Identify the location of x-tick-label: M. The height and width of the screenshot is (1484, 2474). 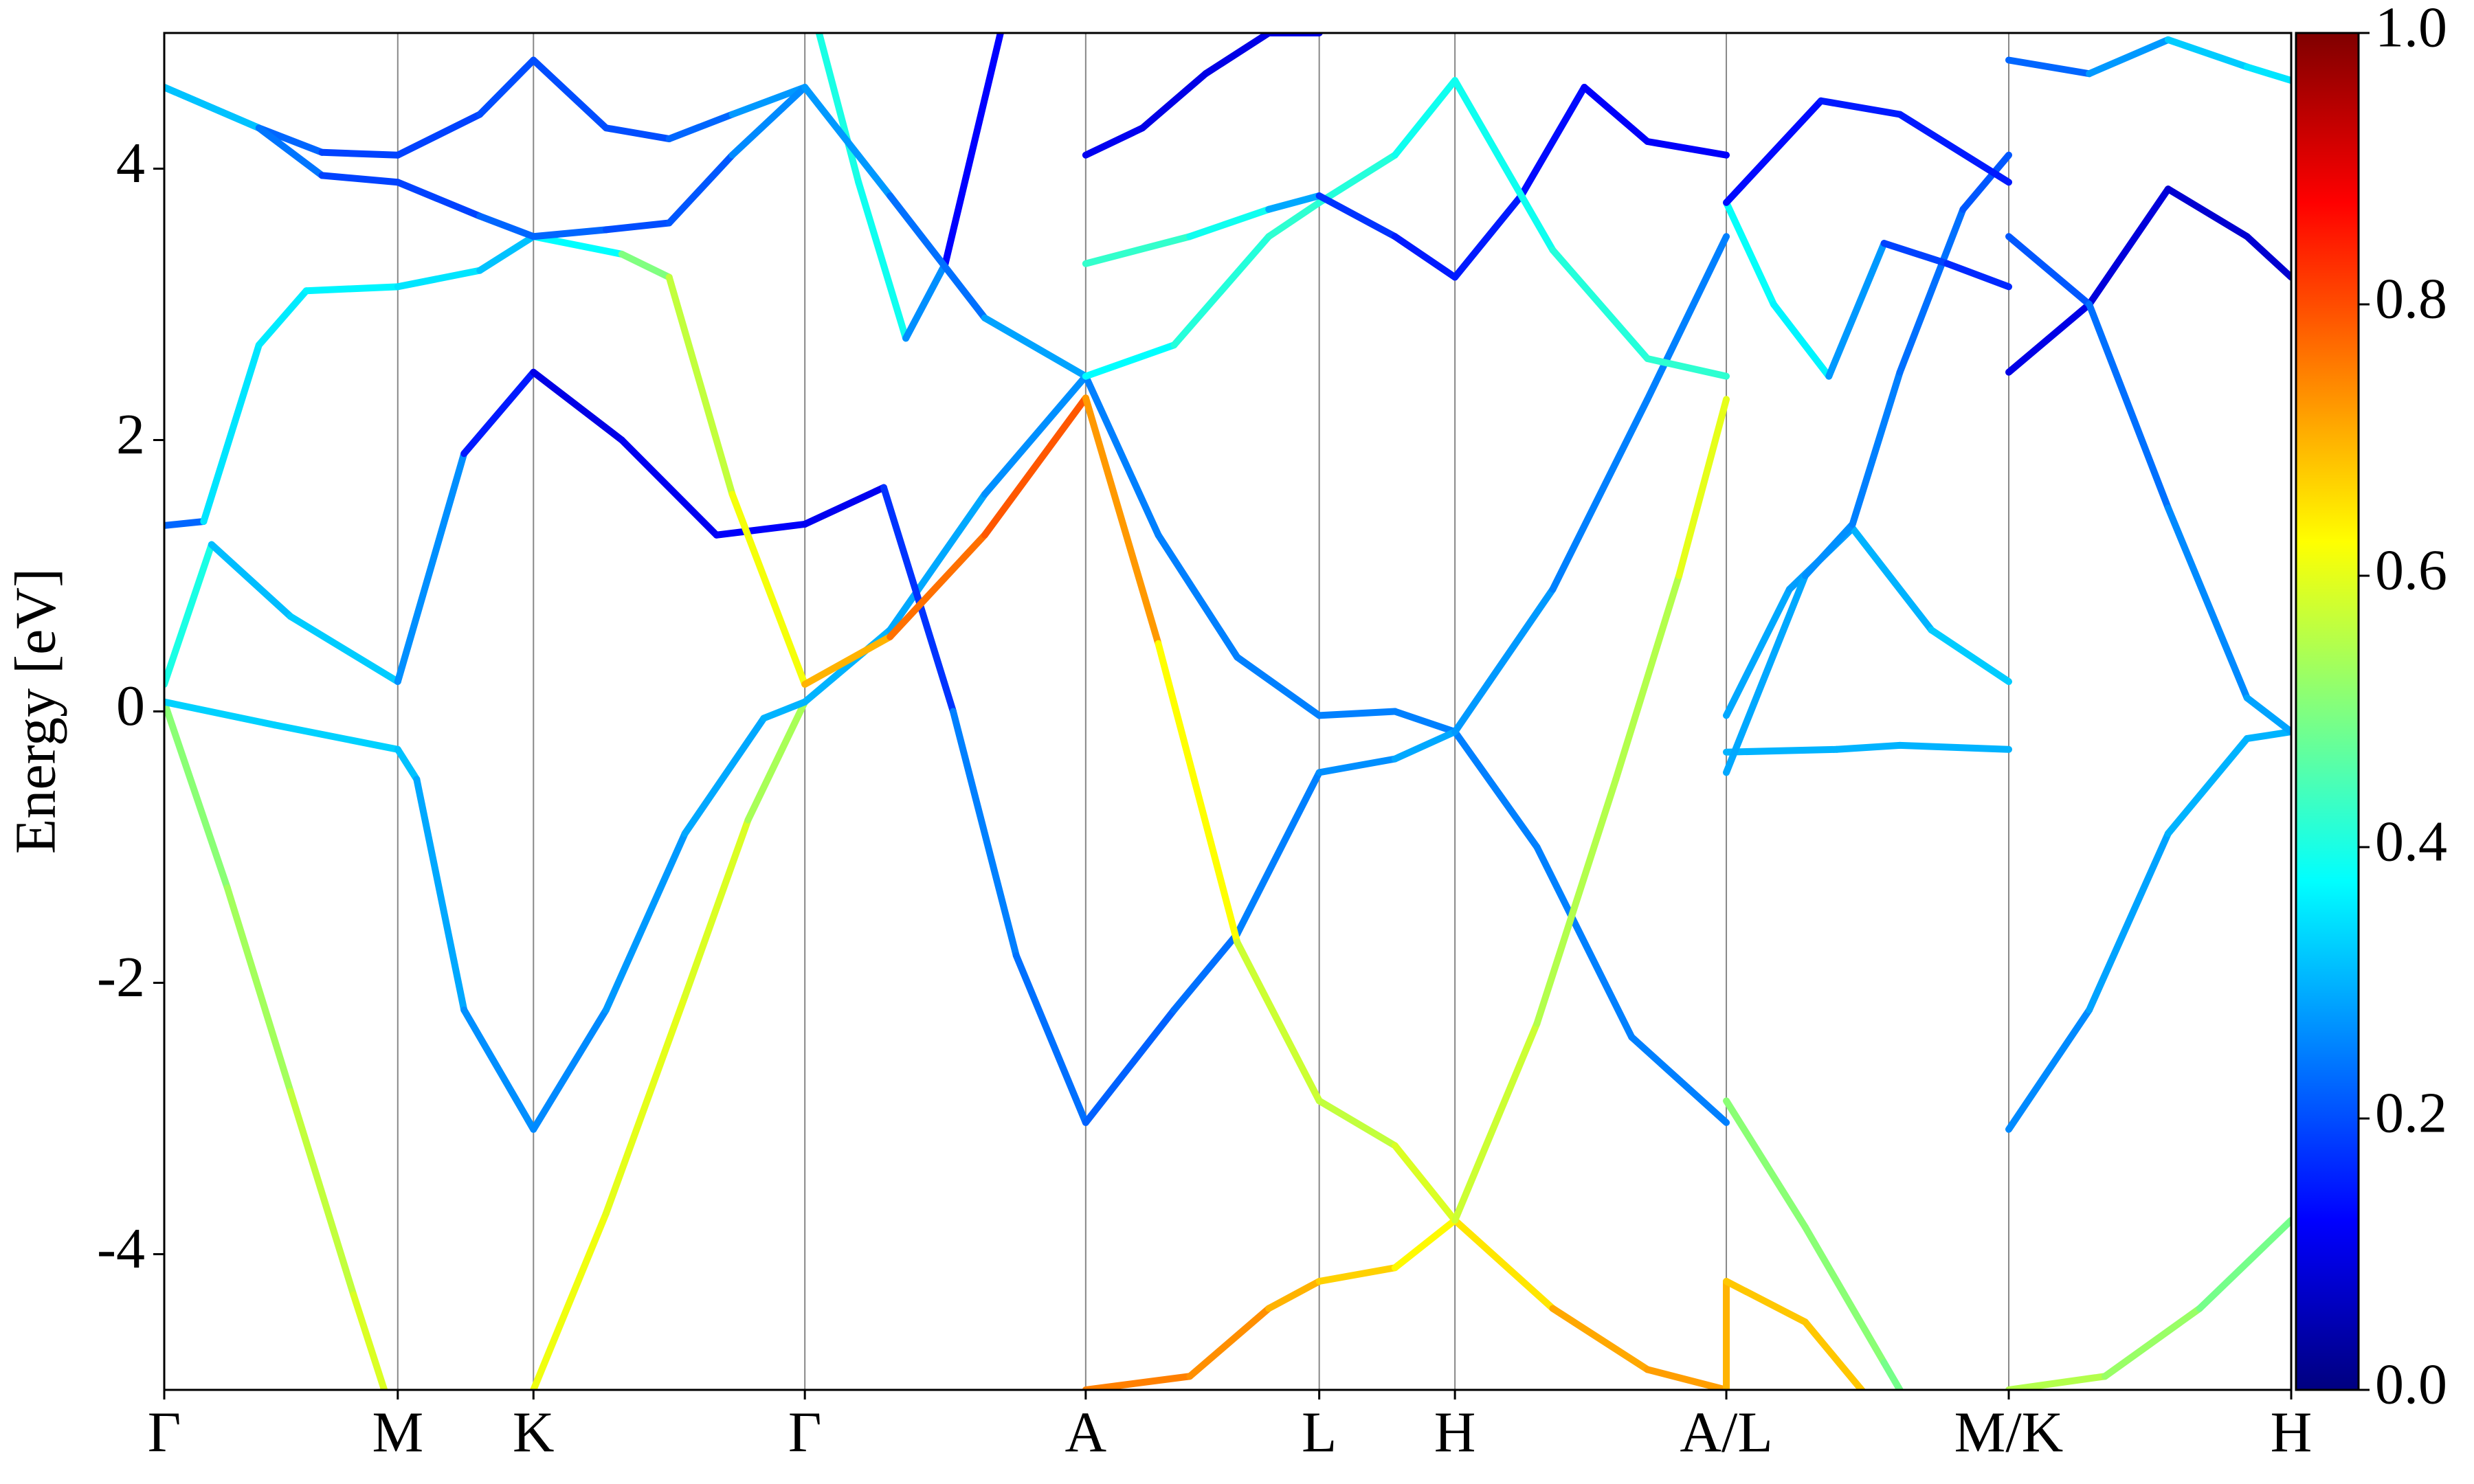
(397, 1432).